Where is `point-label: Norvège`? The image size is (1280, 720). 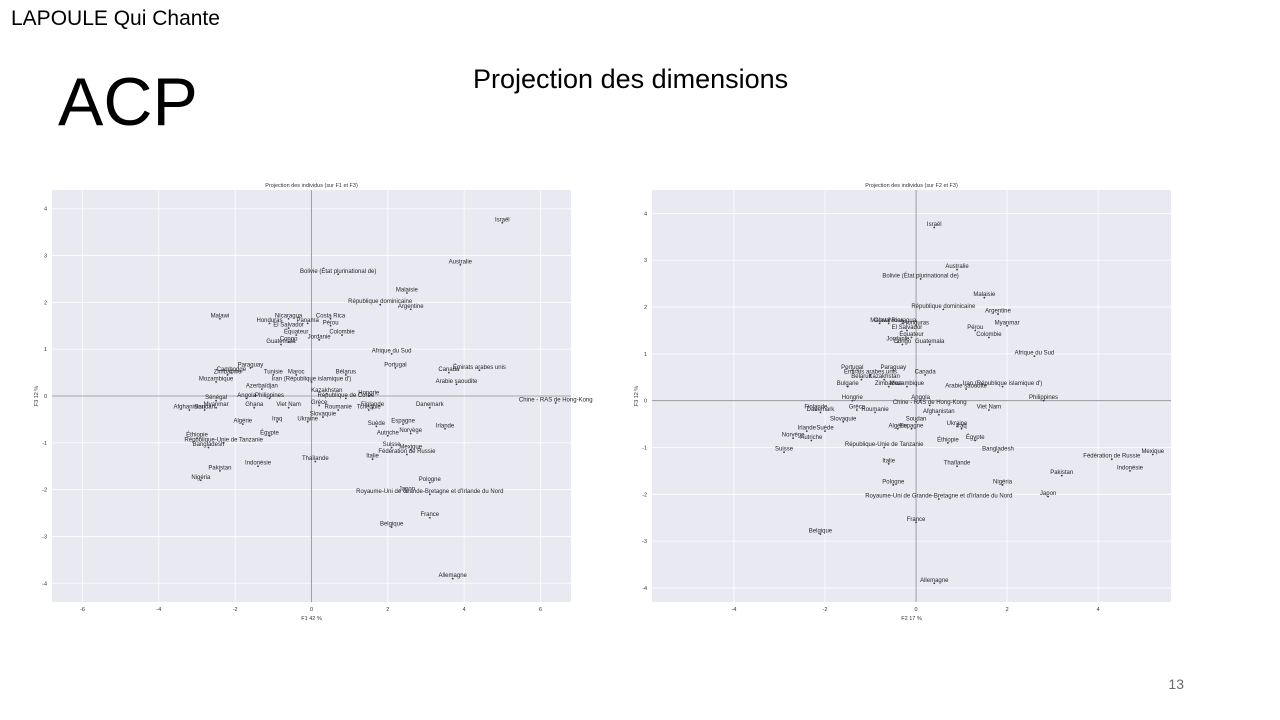 point-label: Norvège is located at coordinates (793, 436).